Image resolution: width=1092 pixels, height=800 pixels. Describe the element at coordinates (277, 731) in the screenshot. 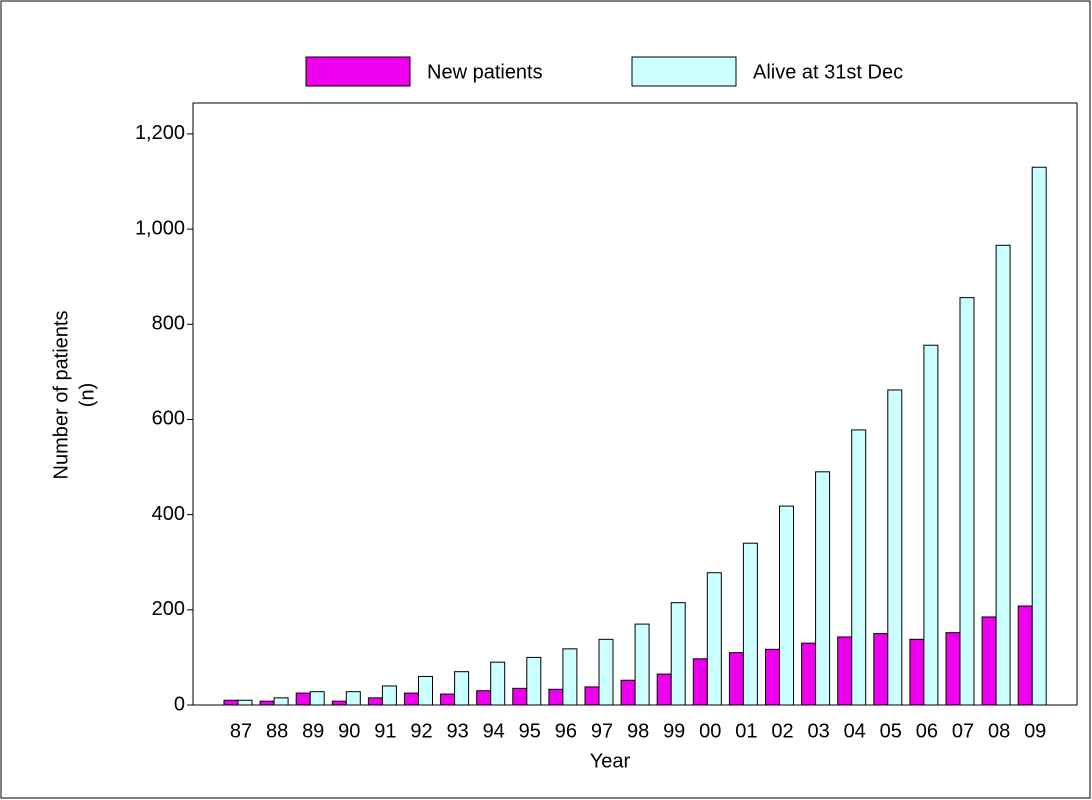

I see `x-tick-label: 88` at that location.